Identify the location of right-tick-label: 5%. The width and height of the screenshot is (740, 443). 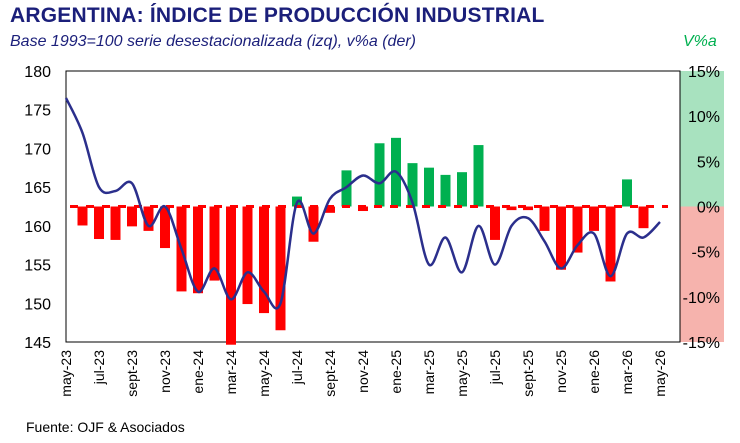
(708, 162).